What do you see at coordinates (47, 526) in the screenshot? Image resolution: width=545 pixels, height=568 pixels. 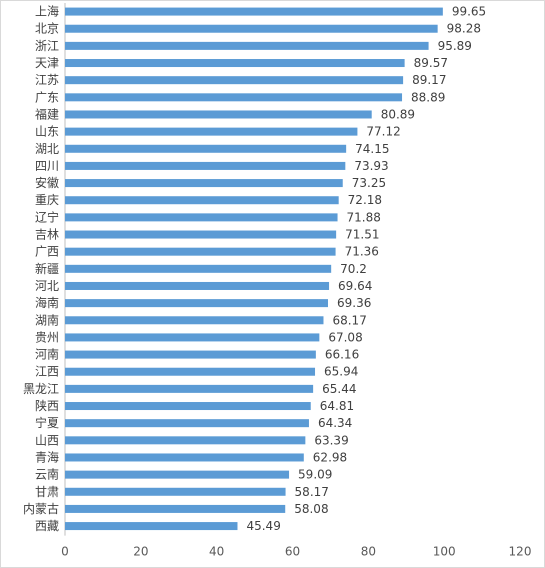 I see `category-label: 西藏` at bounding box center [47, 526].